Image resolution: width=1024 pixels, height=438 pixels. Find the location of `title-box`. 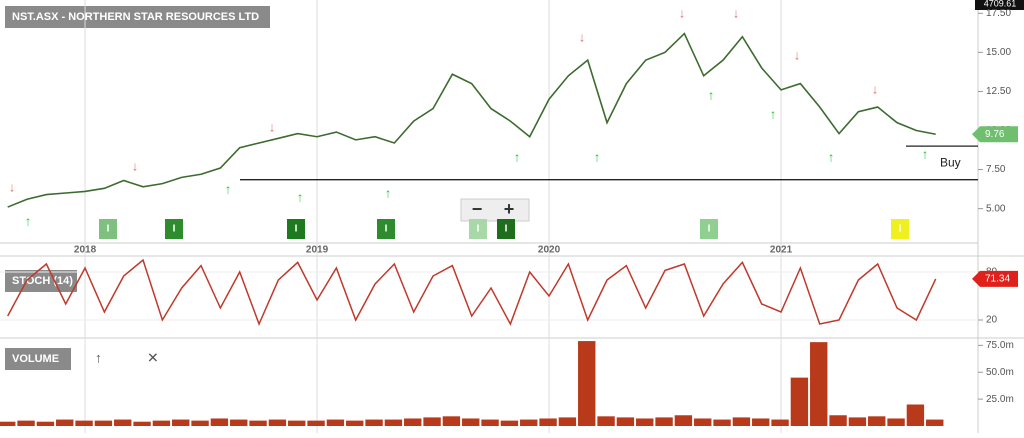

title-box is located at coordinates (137, 17).